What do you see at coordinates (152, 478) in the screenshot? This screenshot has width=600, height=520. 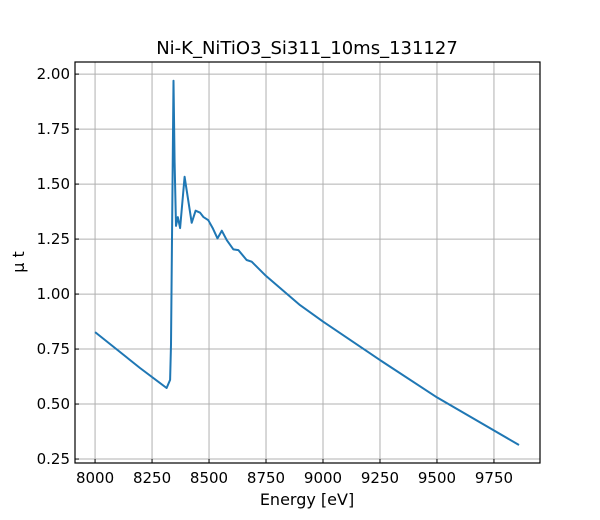 I see `x-tick-label: 8250` at bounding box center [152, 478].